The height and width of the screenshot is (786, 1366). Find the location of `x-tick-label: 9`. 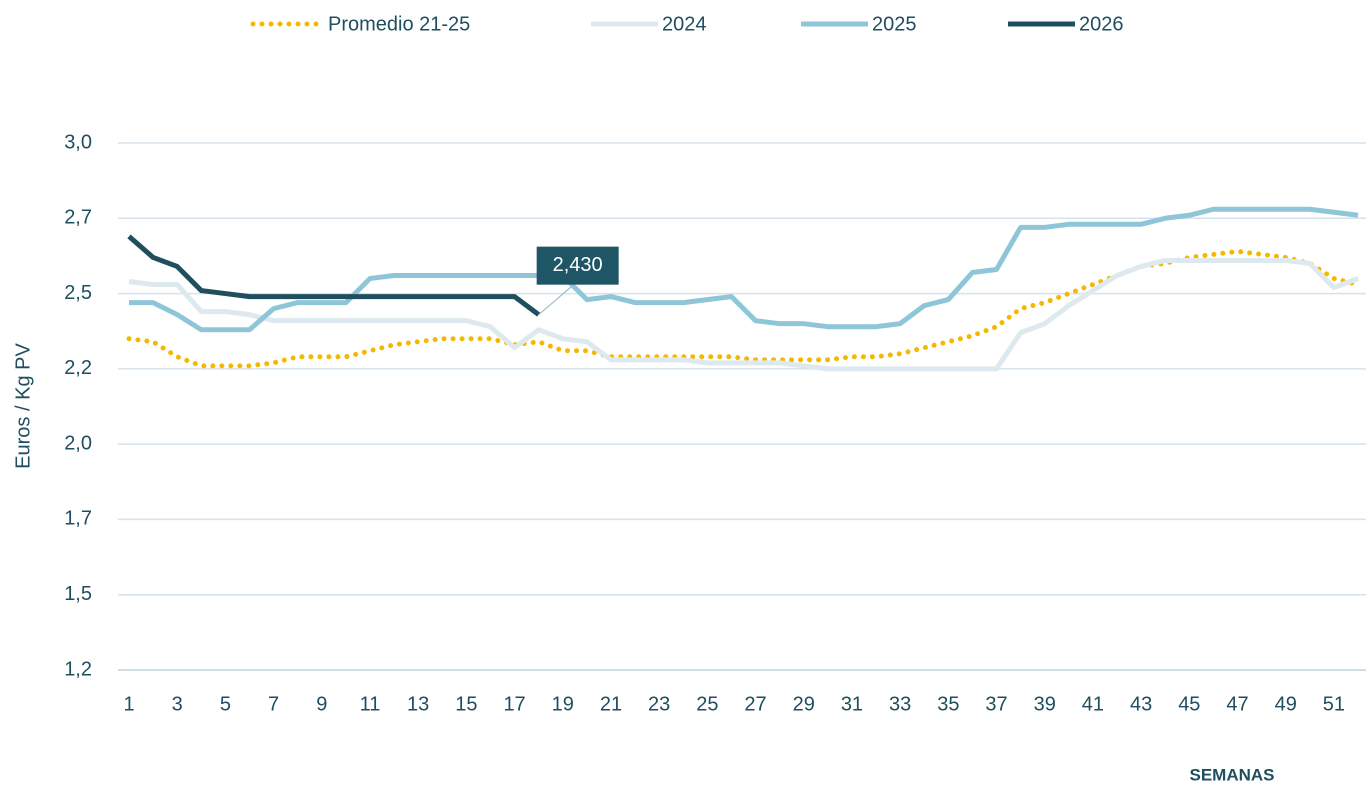

x-tick-label: 9 is located at coordinates (321, 704).